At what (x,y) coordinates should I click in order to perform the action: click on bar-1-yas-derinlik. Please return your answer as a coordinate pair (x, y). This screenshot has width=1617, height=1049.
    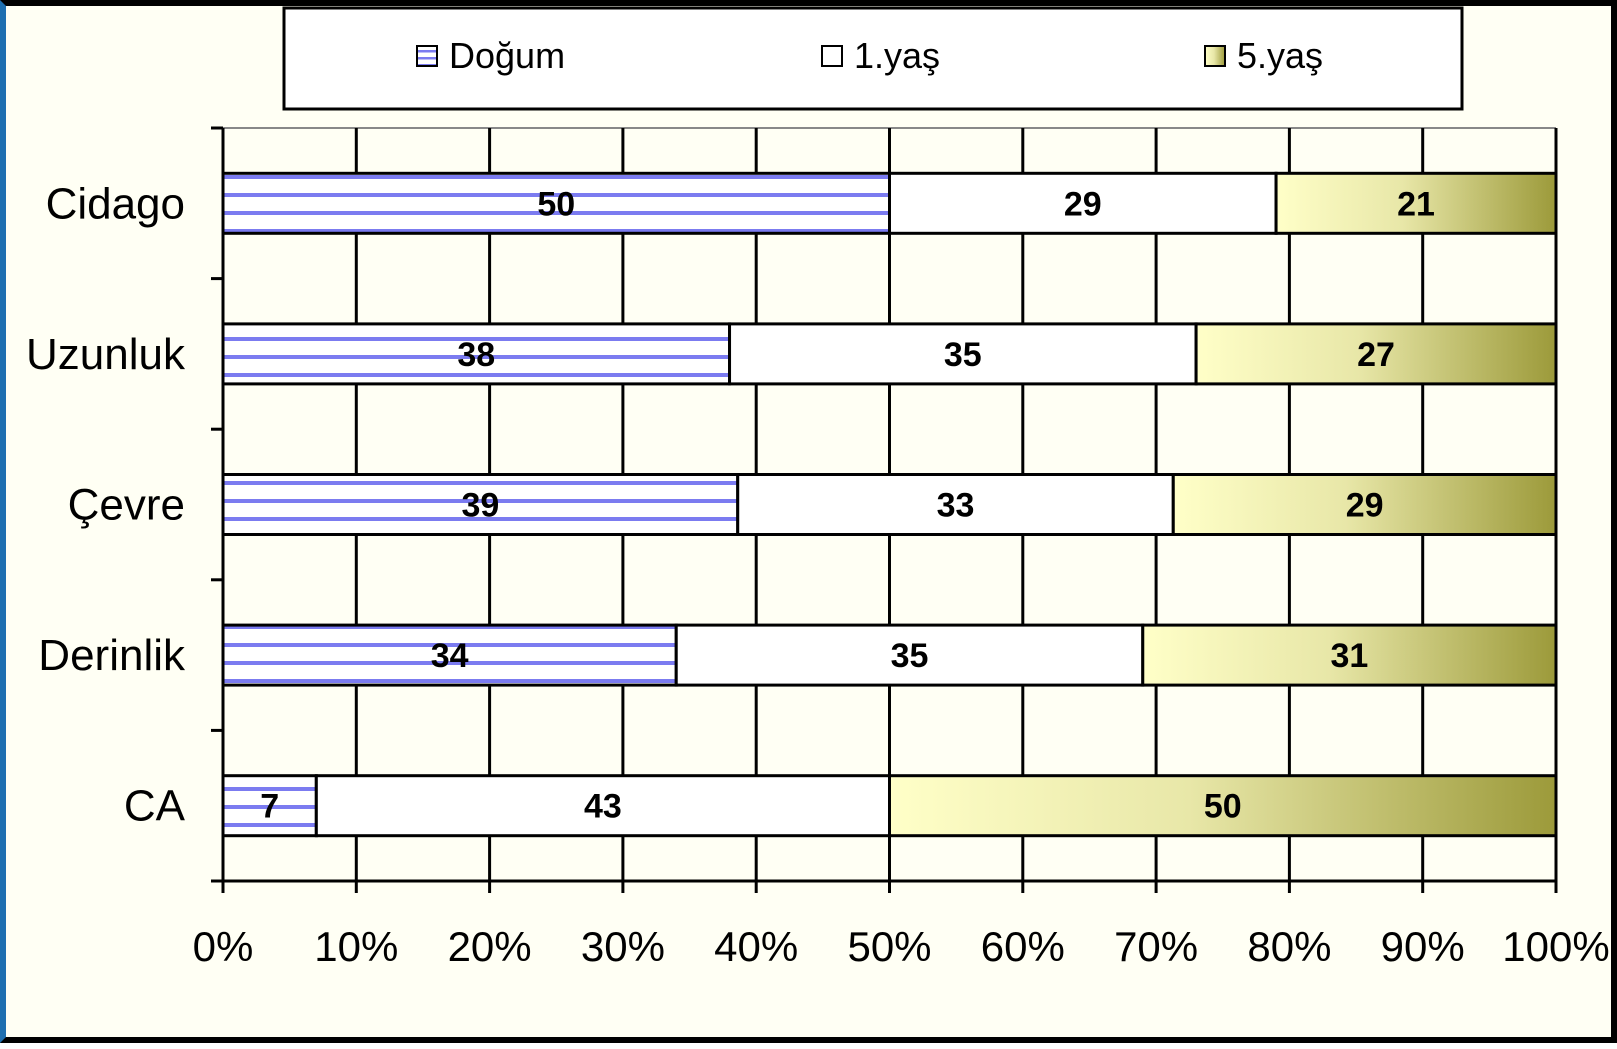
    Looking at the image, I should click on (909, 655).